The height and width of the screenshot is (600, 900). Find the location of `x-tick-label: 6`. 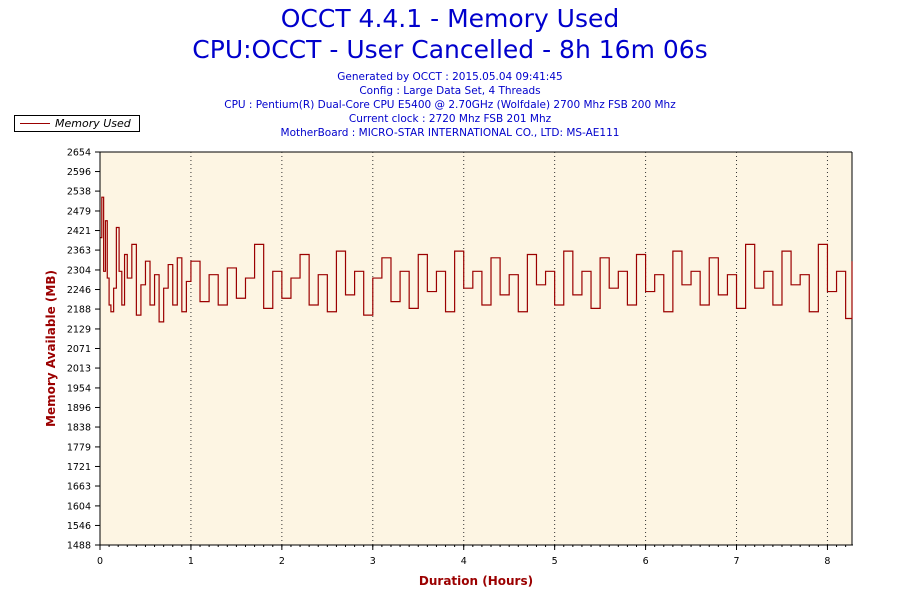

x-tick-label: 6 is located at coordinates (646, 561).